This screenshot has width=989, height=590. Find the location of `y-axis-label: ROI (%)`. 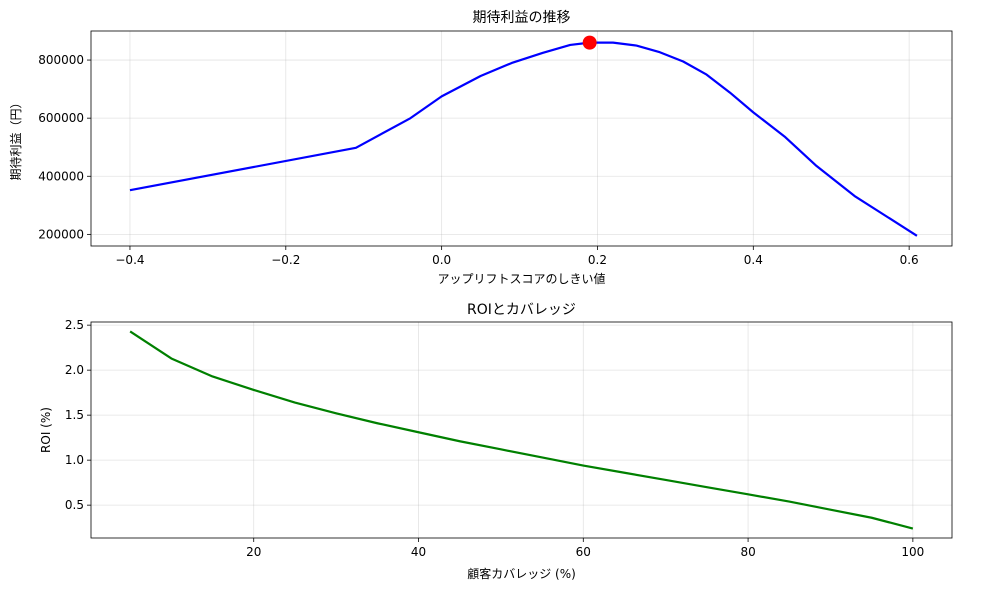

y-axis-label: ROI (%) is located at coordinates (46, 430).